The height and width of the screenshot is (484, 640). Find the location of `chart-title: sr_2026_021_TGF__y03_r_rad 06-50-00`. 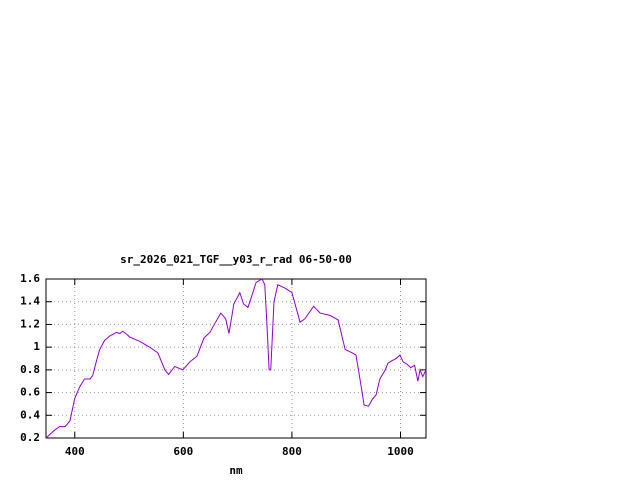

chart-title: sr_2026_021_TGF__y03_r_rad 06-50-00 is located at coordinates (236, 259).